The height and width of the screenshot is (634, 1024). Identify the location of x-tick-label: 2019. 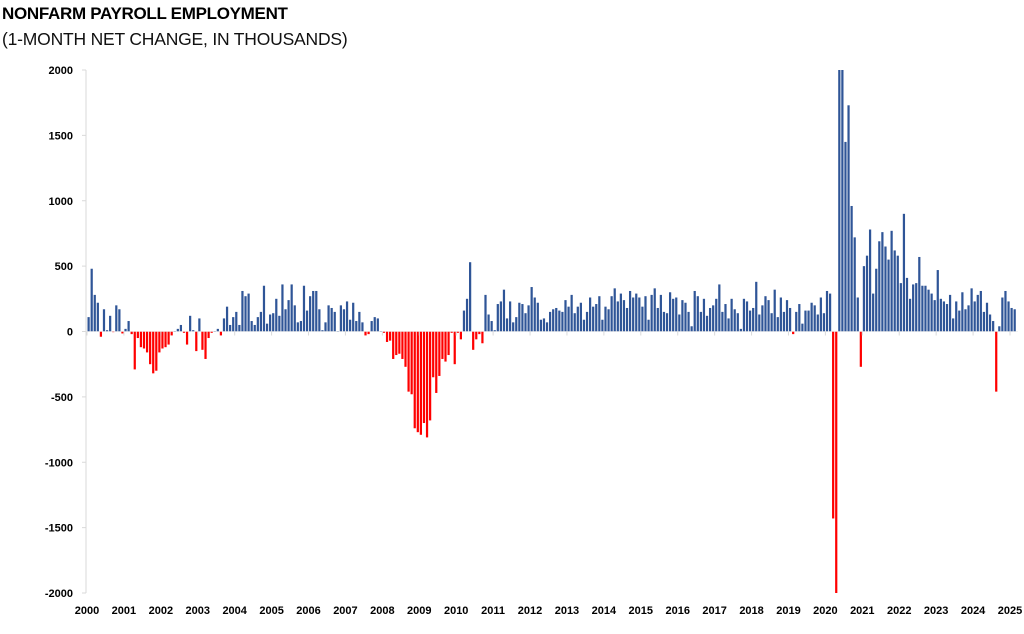
(788, 611).